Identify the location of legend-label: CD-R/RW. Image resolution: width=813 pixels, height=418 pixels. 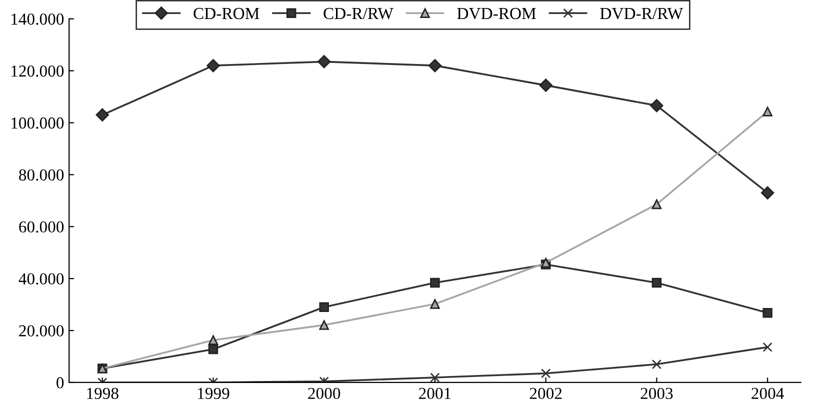
(359, 14).